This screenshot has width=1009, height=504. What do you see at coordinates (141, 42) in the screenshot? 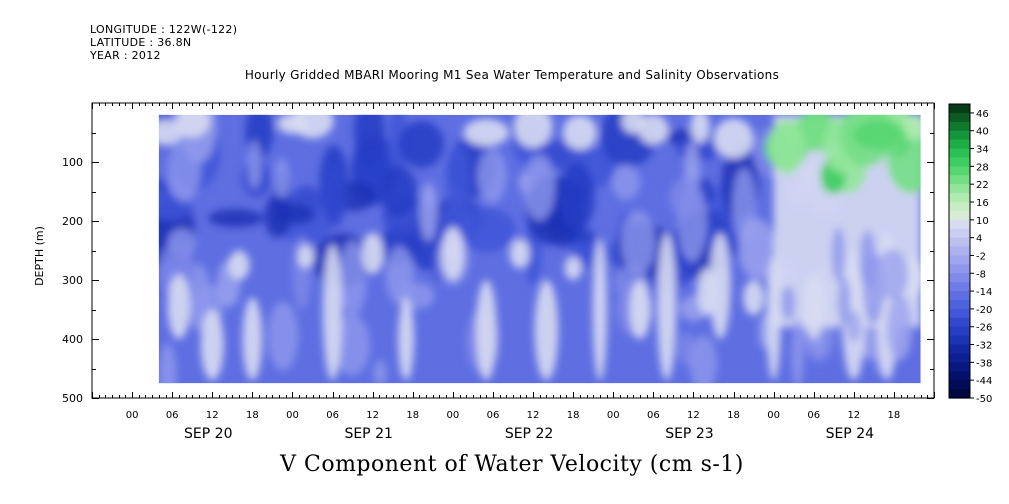
I see `latitude-label: LATITUDE : 36.8N` at bounding box center [141, 42].